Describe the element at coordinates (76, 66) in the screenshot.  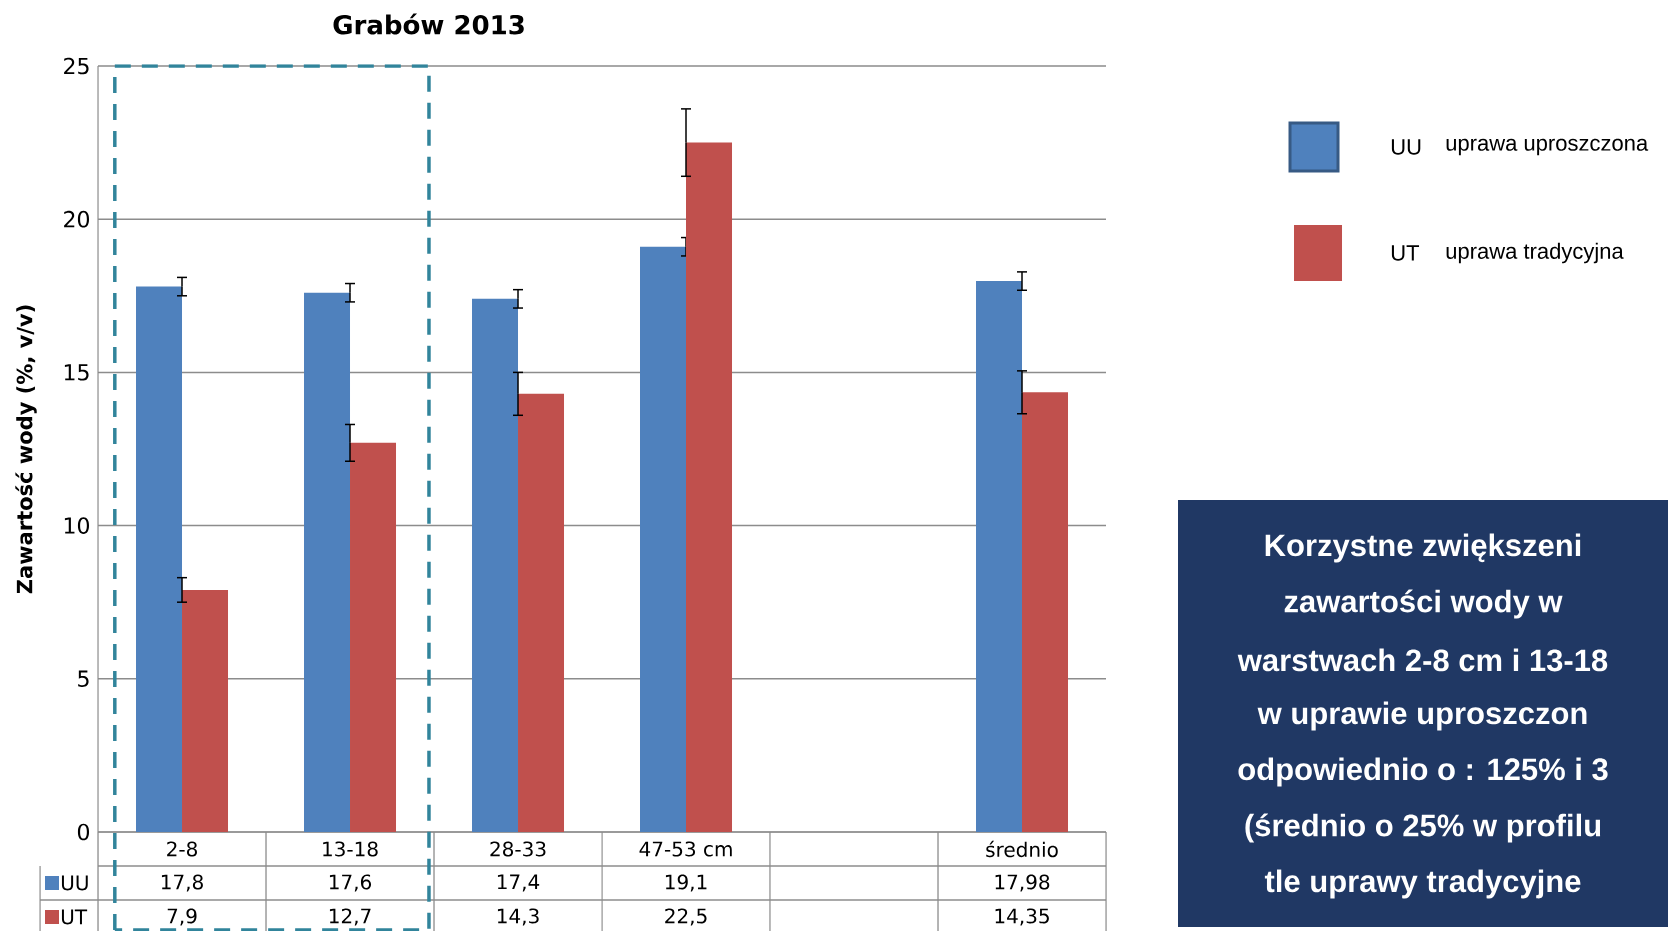
I see `y-tick-label: 25` at that location.